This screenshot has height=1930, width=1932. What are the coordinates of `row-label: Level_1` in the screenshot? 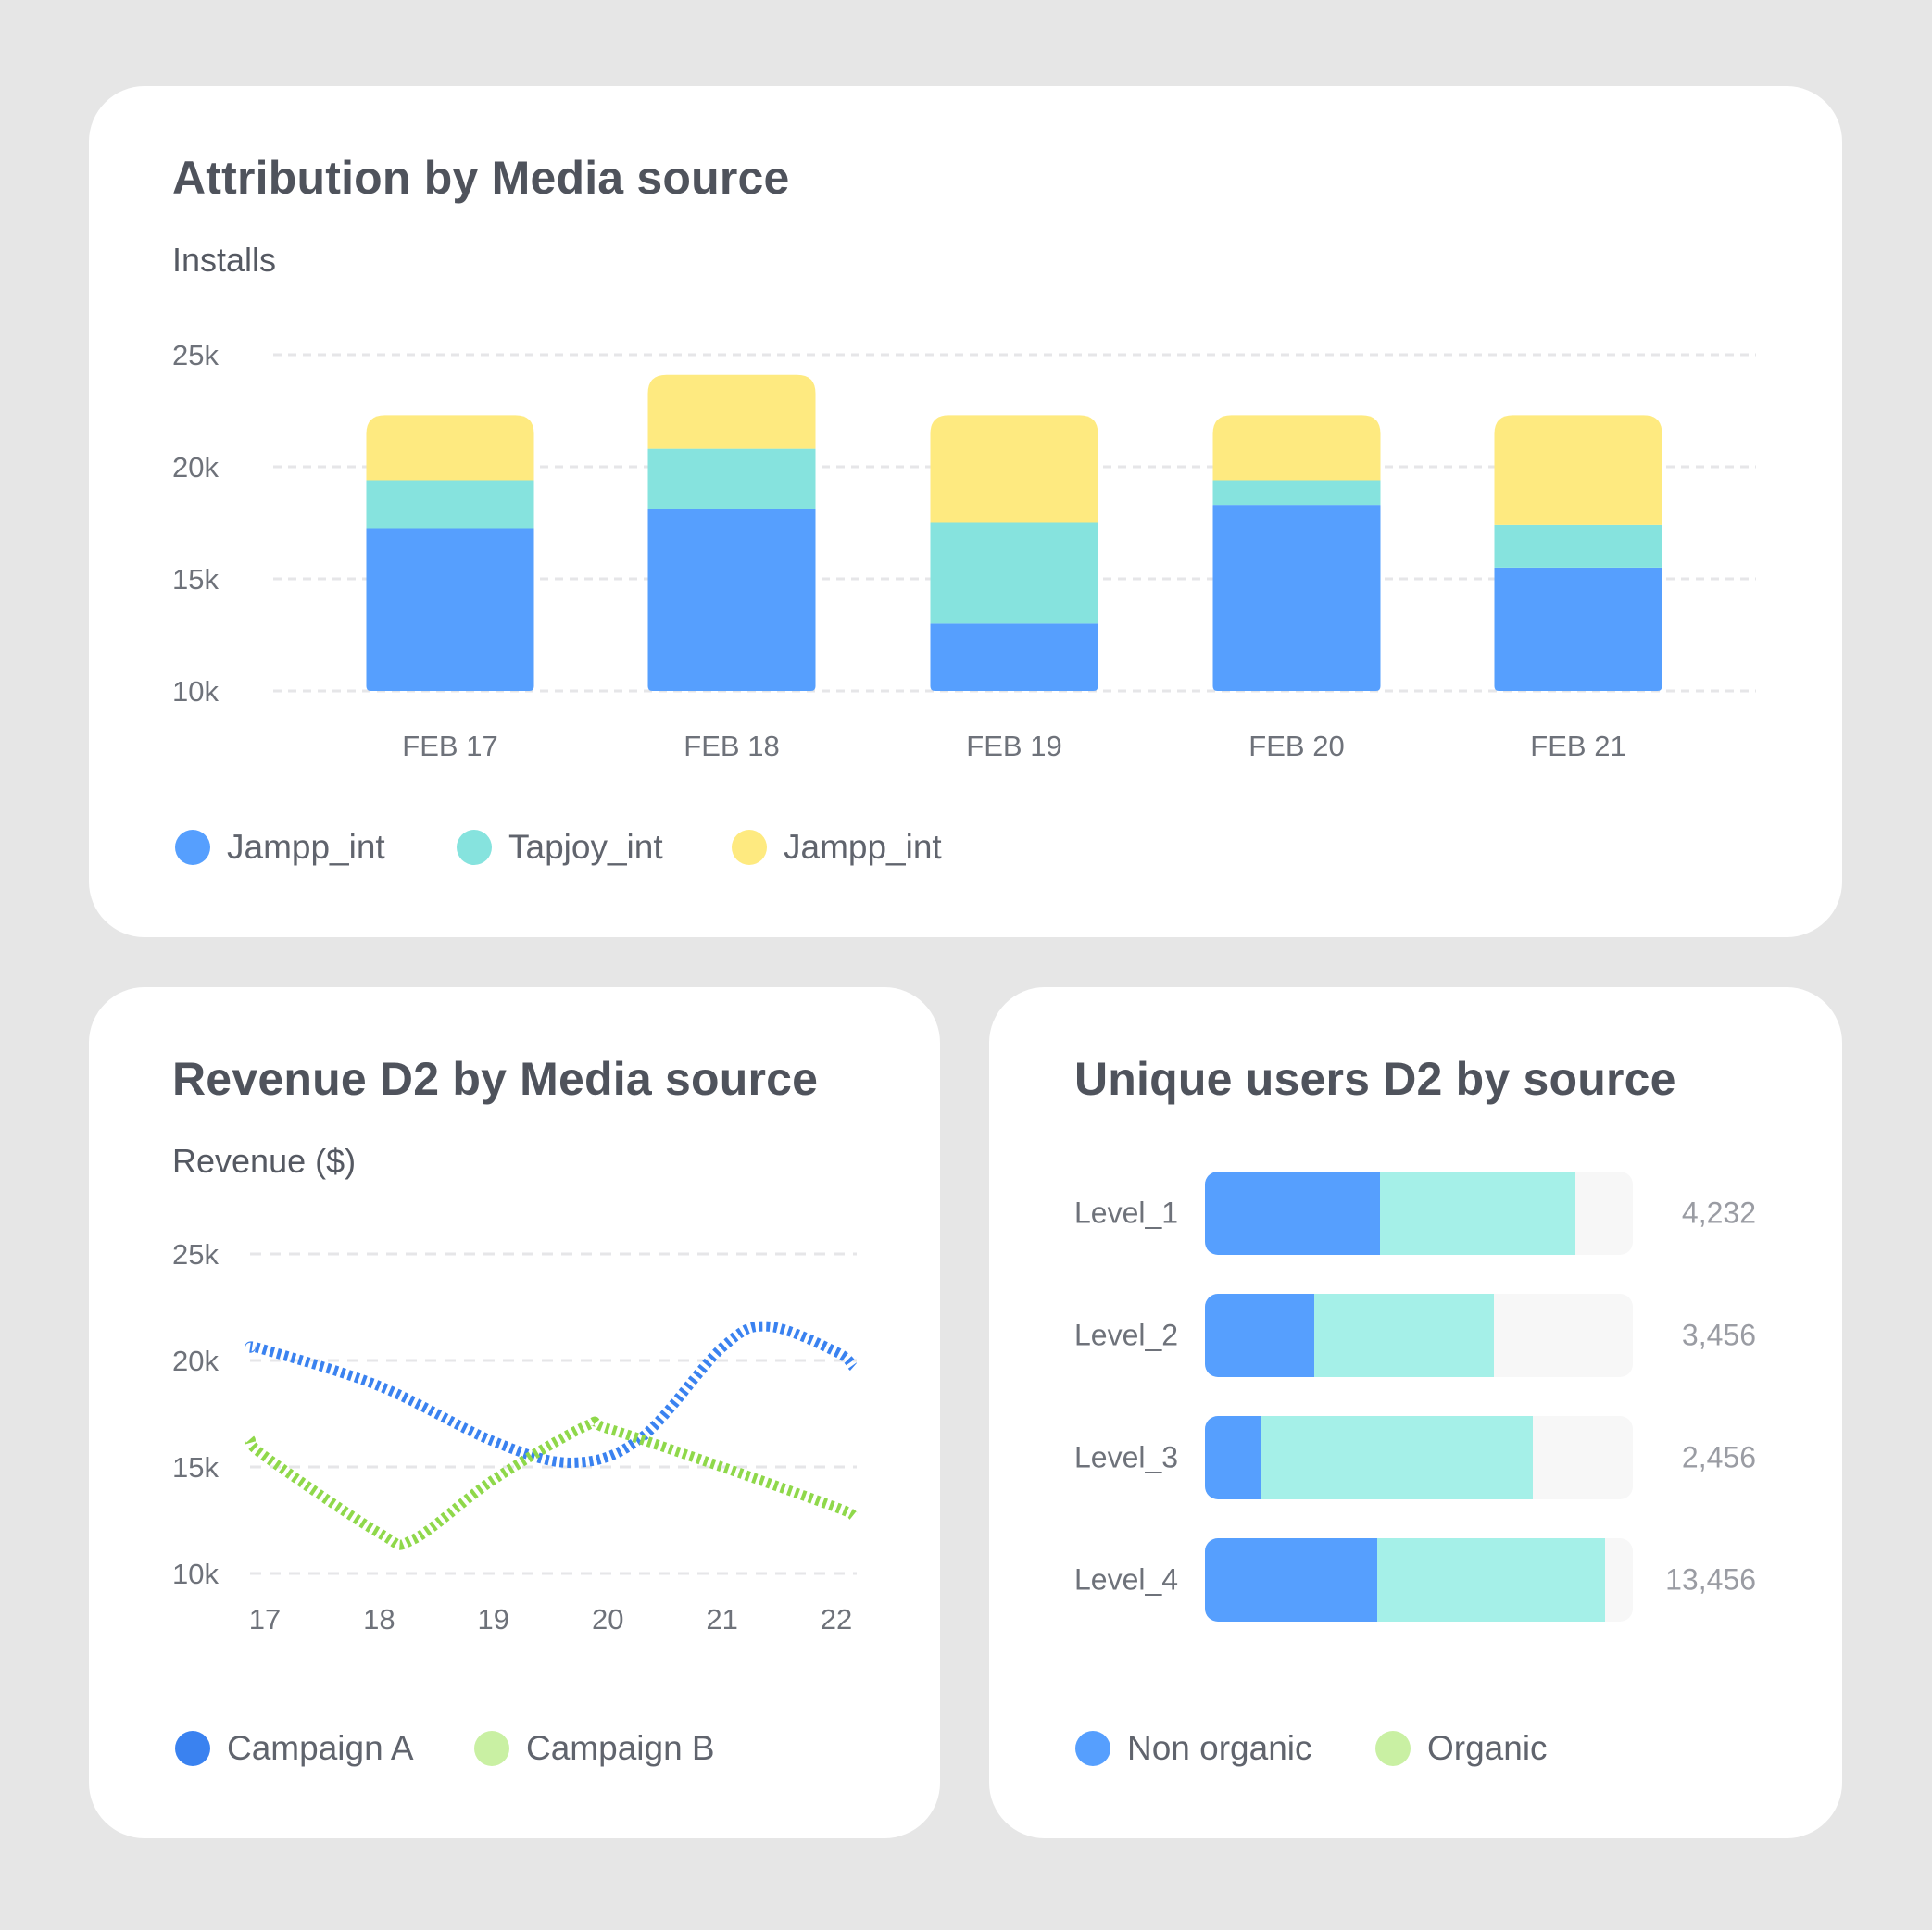 It's located at (1126, 1213).